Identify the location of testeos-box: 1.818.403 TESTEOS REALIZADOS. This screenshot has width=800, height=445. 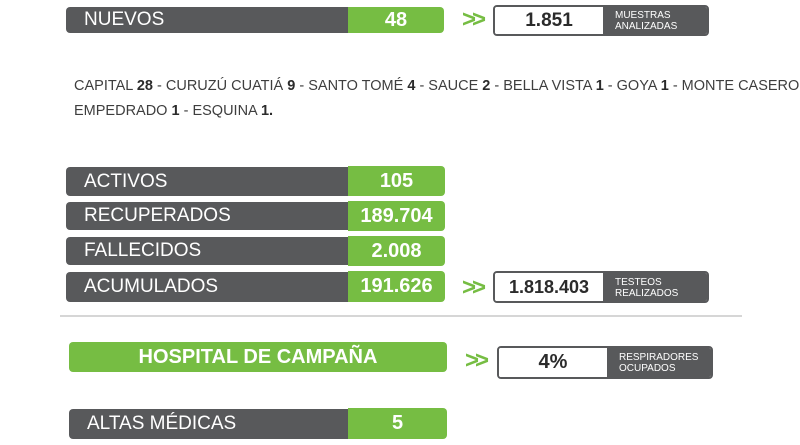
(601, 287).